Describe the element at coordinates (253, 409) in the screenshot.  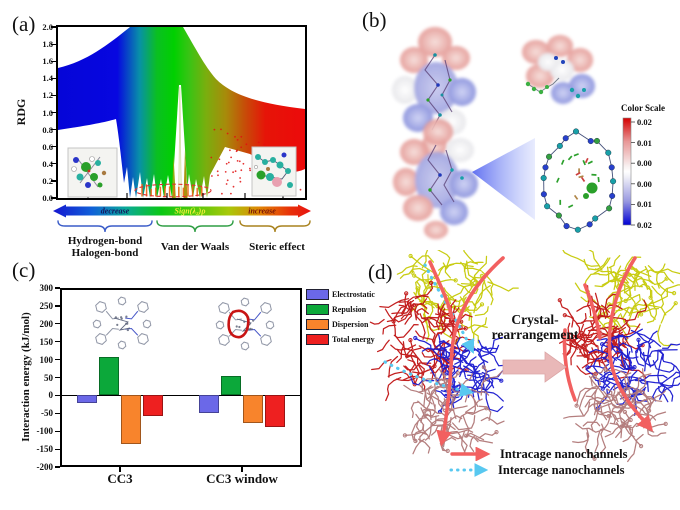
I see `bar-dispersion` at that location.